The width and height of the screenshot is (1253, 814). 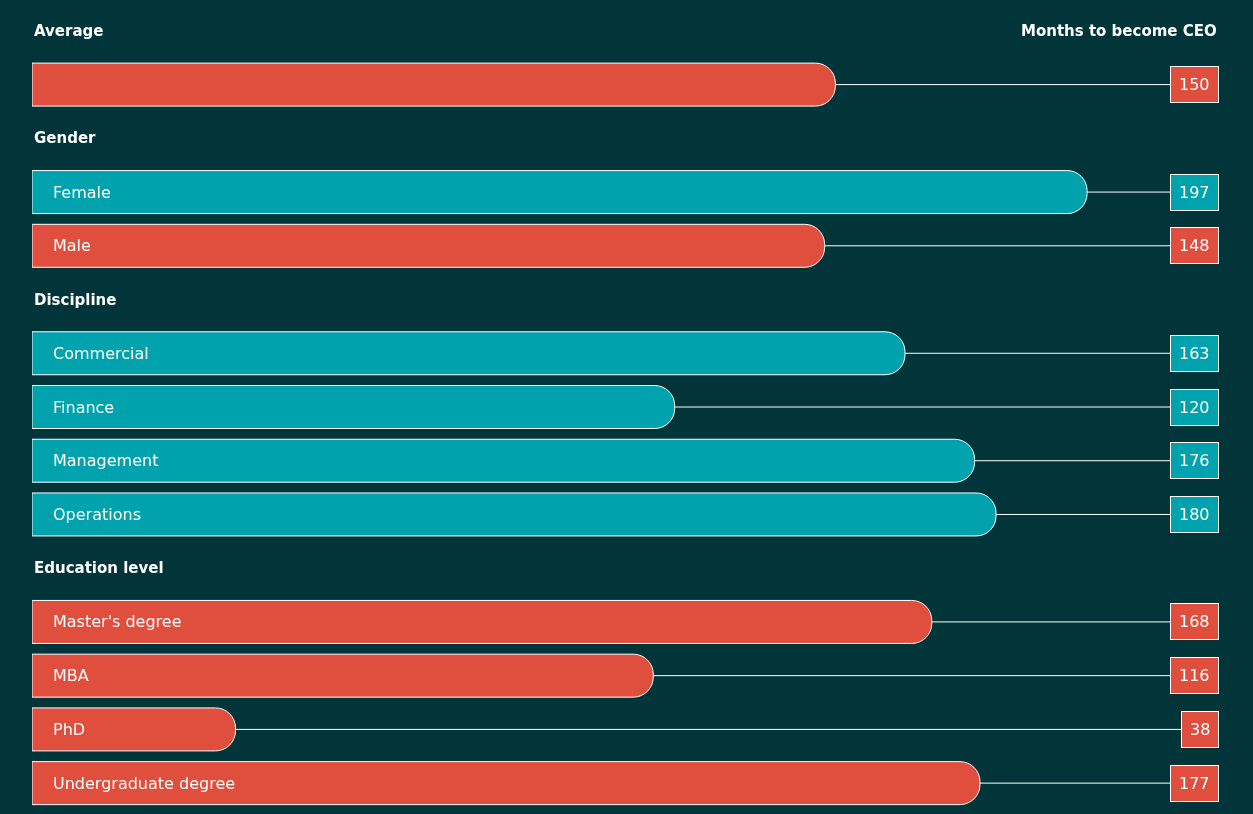 I want to click on y-tick-label: Average, so click(x=69, y=31).